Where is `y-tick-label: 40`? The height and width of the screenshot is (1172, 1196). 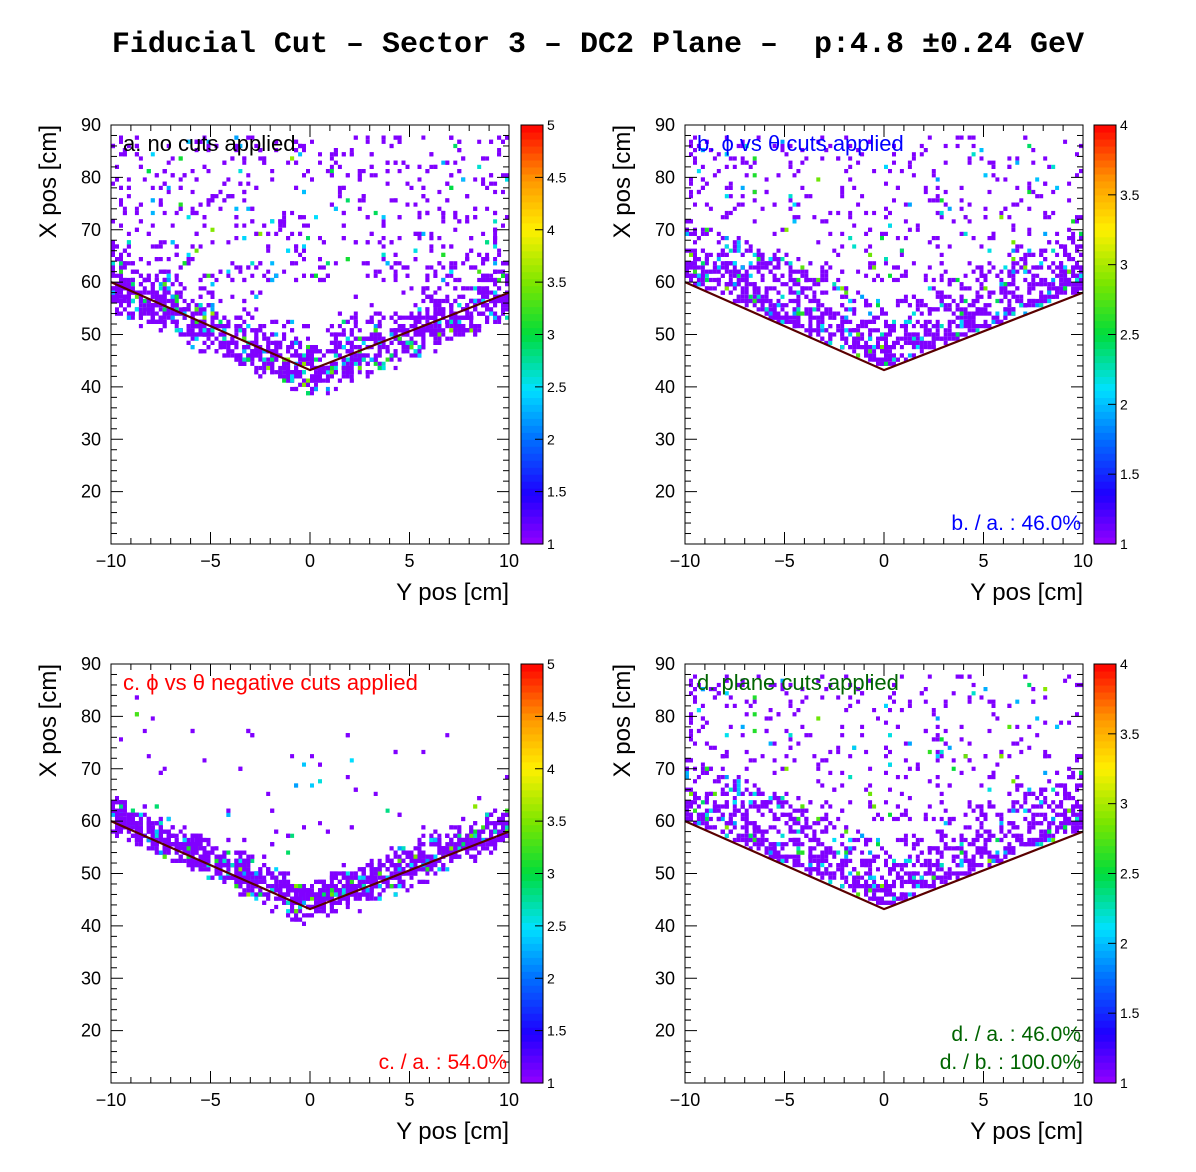 y-tick-label: 40 is located at coordinates (91, 387).